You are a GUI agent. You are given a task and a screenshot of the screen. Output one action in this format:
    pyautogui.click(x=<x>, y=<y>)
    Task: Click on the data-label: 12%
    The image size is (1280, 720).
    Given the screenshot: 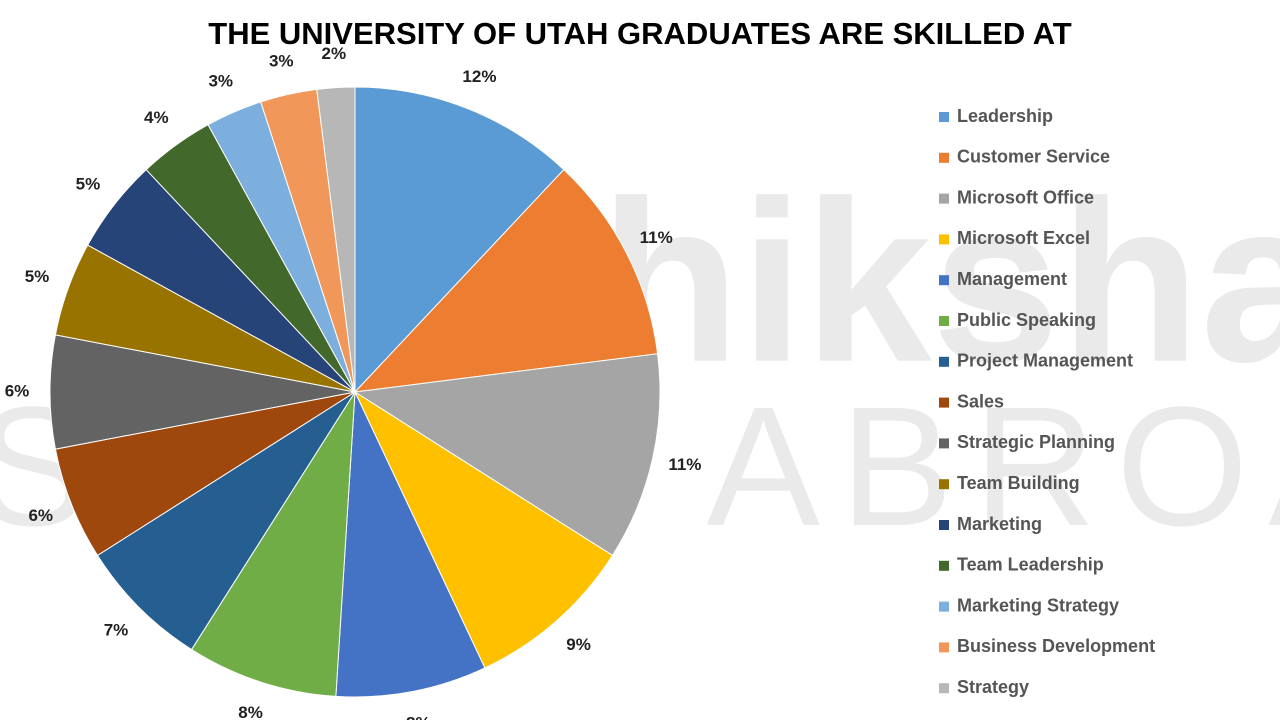 What is the action you would take?
    pyautogui.click(x=479, y=76)
    